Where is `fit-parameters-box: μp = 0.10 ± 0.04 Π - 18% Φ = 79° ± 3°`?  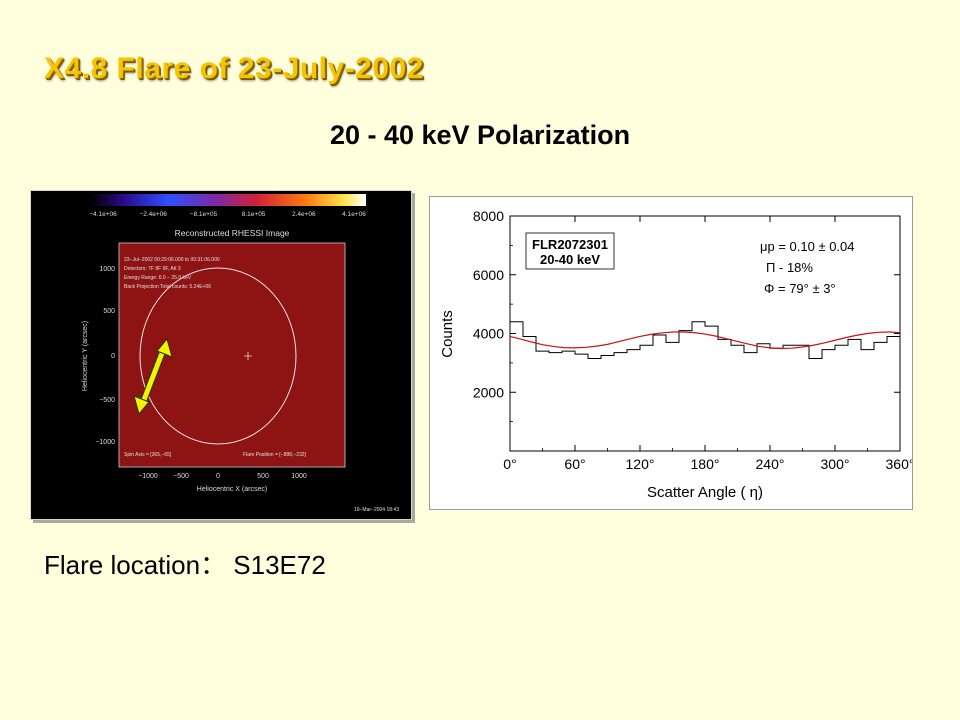 fit-parameters-box: μp = 0.10 ± 0.04 Π - 18% Φ = 79° ± 3° is located at coordinates (811, 266).